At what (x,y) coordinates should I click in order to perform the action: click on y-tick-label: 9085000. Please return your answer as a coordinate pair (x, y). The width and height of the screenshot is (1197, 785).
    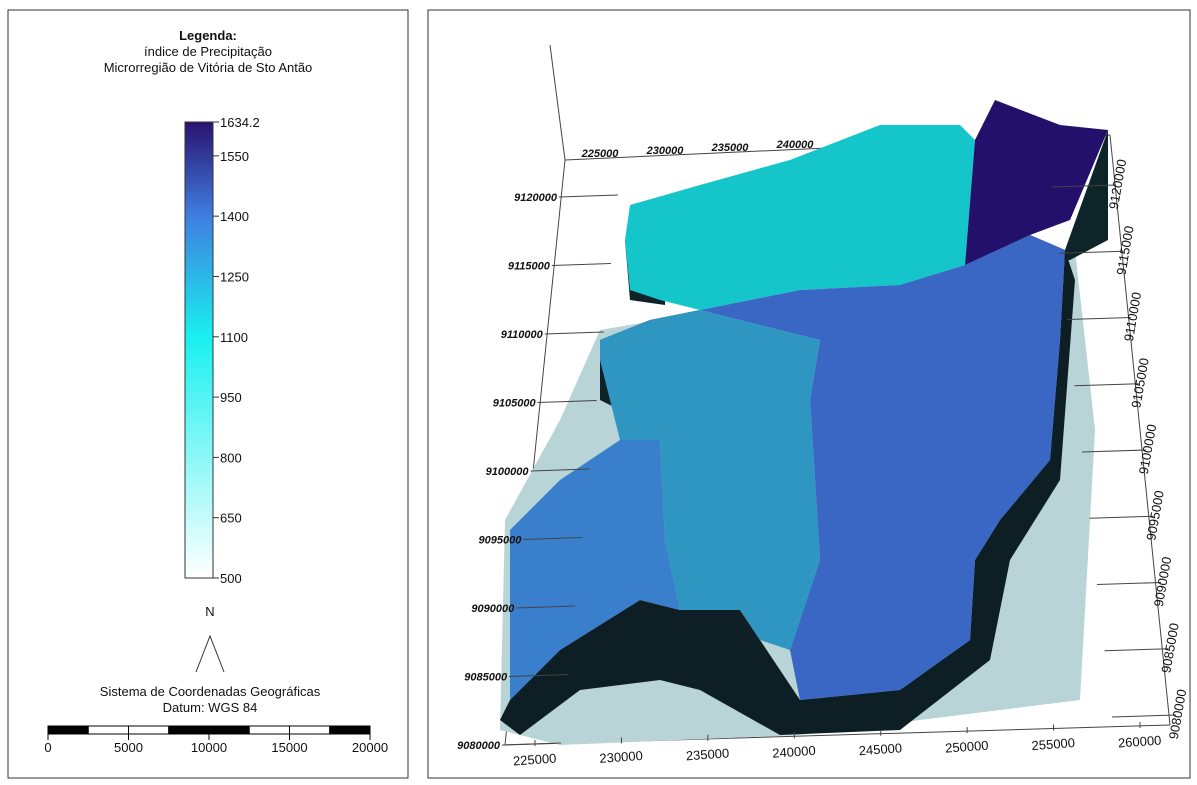
    Looking at the image, I should click on (486, 678).